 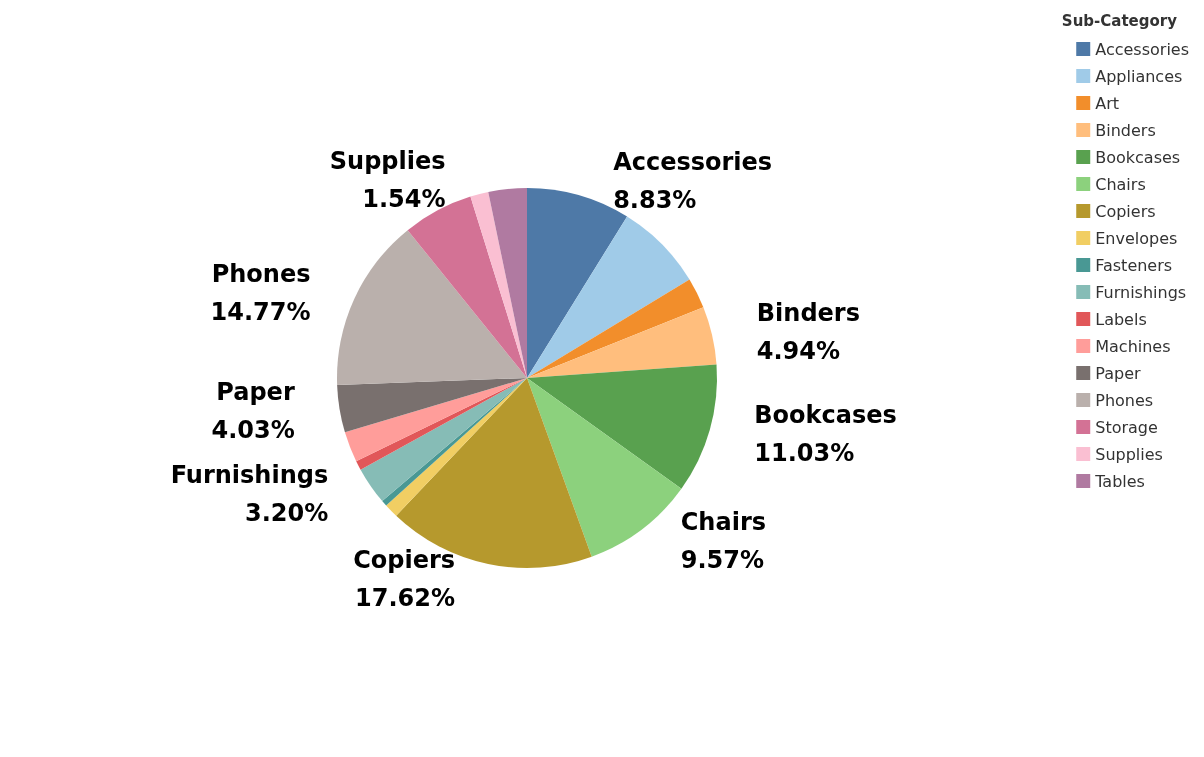 What do you see at coordinates (253, 430) in the screenshot?
I see `data-label: 4.03%` at bounding box center [253, 430].